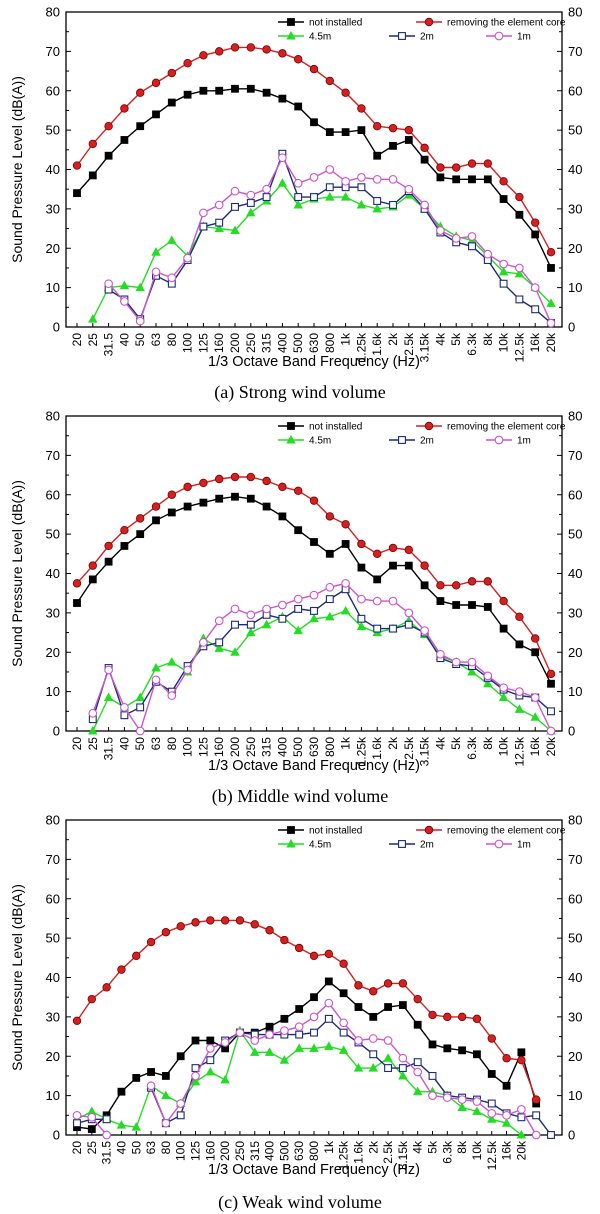  I want to click on x-tick-label: 2.5k, so click(409, 748).